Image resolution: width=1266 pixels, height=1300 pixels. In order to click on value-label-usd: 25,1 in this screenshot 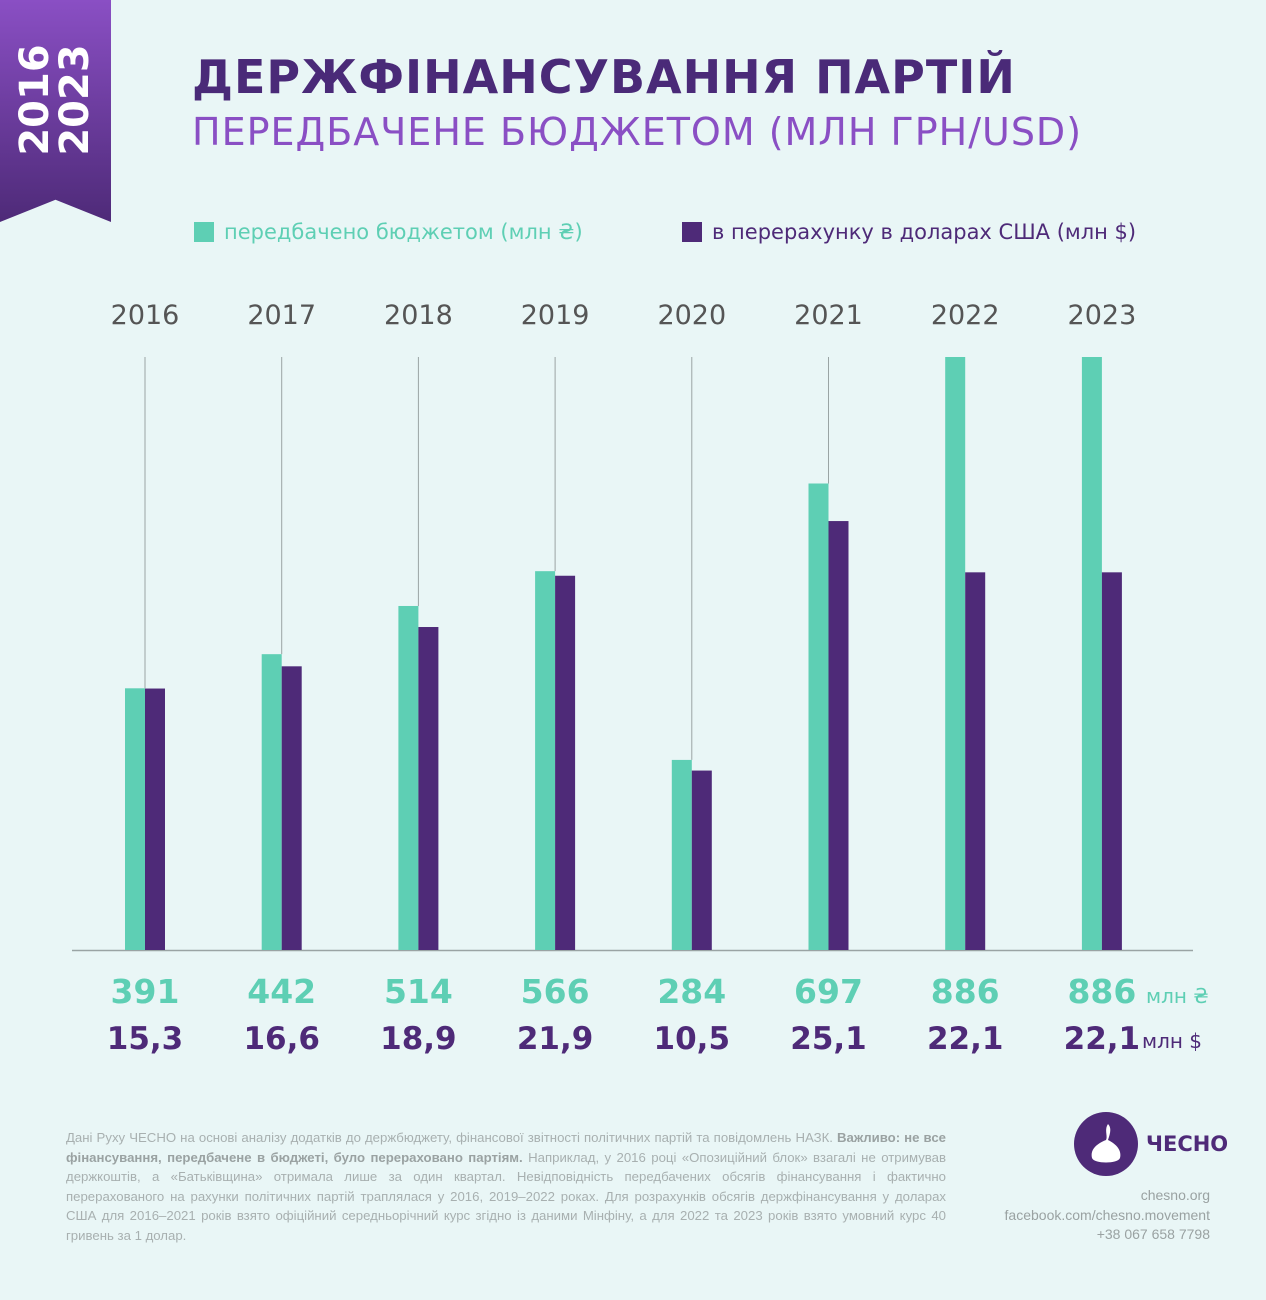, I will do `click(828, 1039)`.